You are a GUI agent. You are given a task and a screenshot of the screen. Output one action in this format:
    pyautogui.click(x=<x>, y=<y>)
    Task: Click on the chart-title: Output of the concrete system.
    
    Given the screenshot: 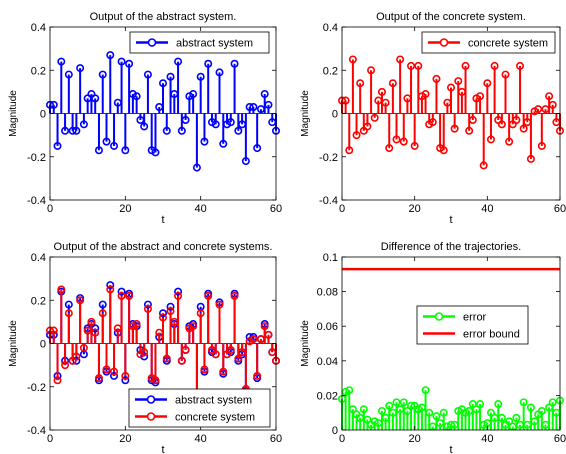 What is the action you would take?
    pyautogui.click(x=451, y=17)
    